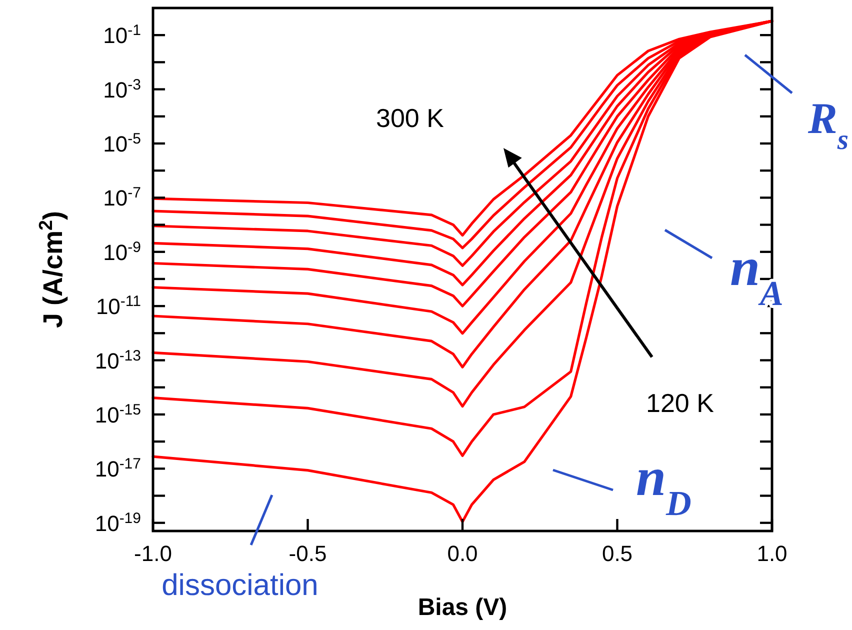  What do you see at coordinates (122, 35) in the screenshot?
I see `y-tick-label: 10$^{-1}$` at bounding box center [122, 35].